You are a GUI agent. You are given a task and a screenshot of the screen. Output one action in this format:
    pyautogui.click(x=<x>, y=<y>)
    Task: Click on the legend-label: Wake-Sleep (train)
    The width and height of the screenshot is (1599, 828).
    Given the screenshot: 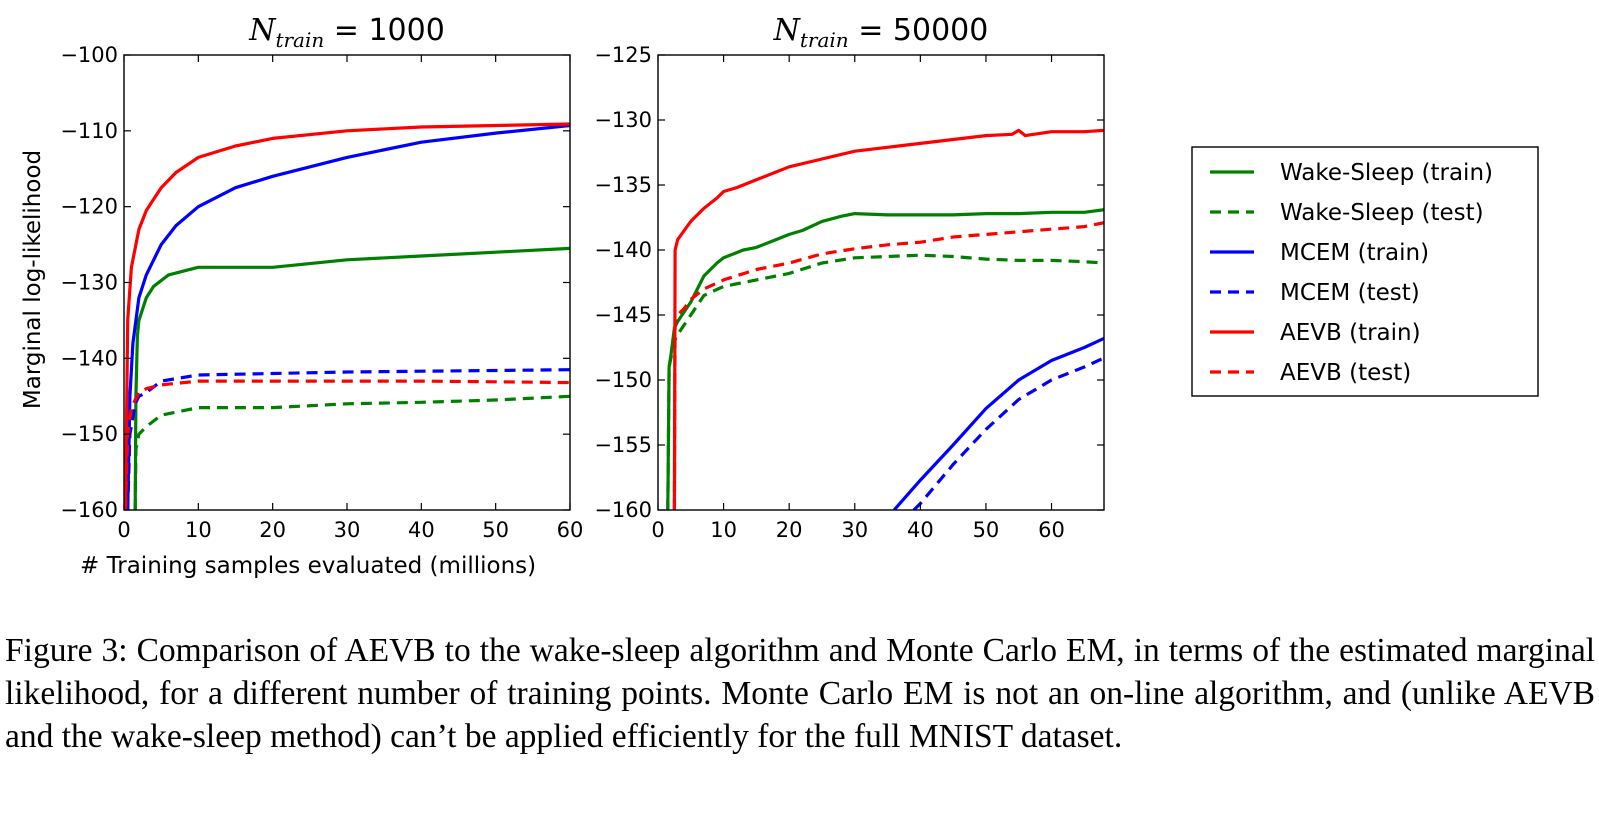 What is the action you would take?
    pyautogui.click(x=1386, y=173)
    